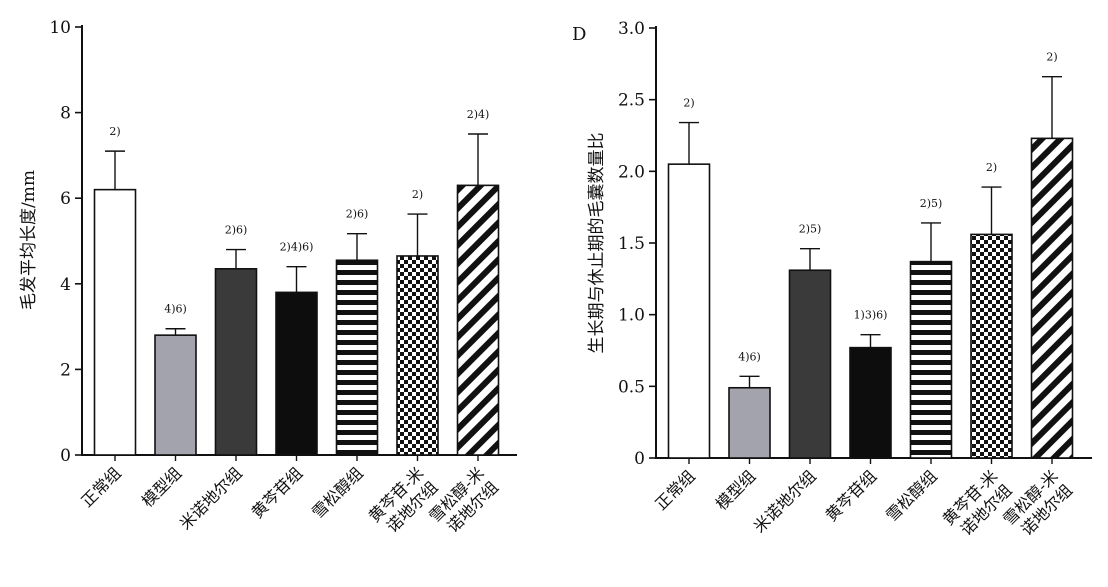 This screenshot has width=1108, height=587. I want to click on right-category-label: 模型组, so click(735, 489).